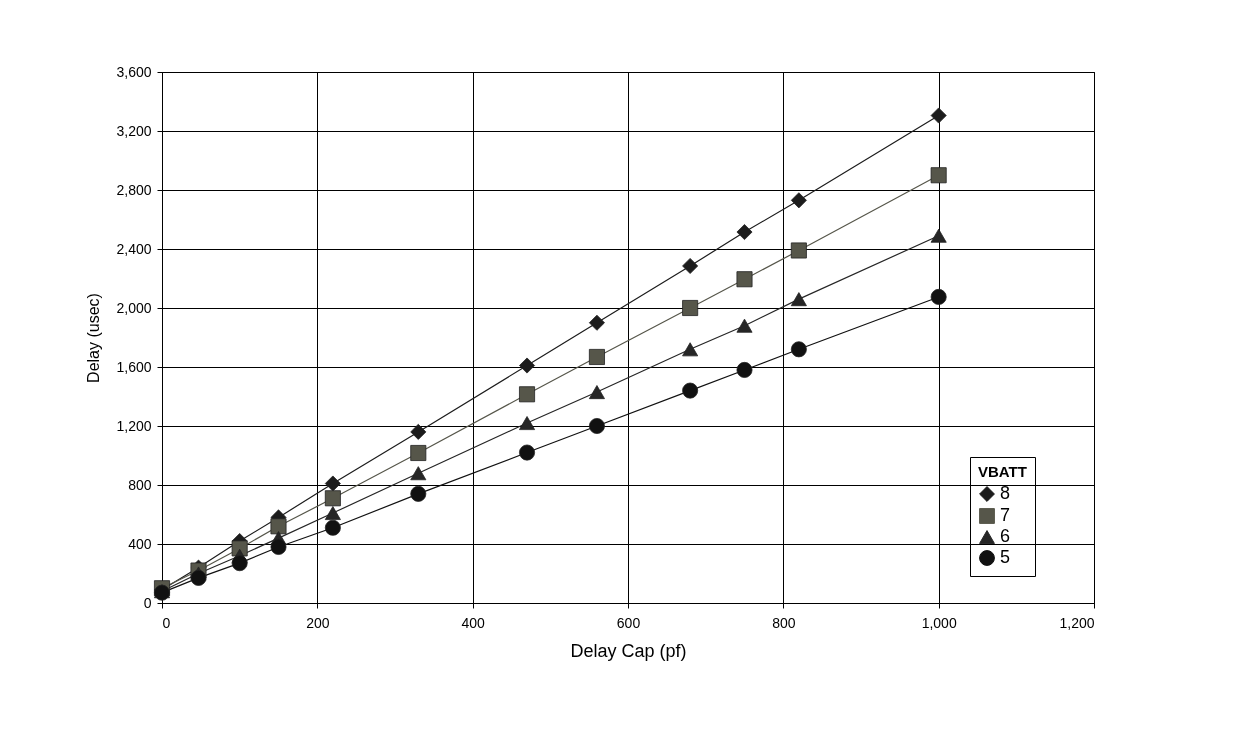 The image size is (1243, 729). I want to click on x-tick-label: 600, so click(628, 622).